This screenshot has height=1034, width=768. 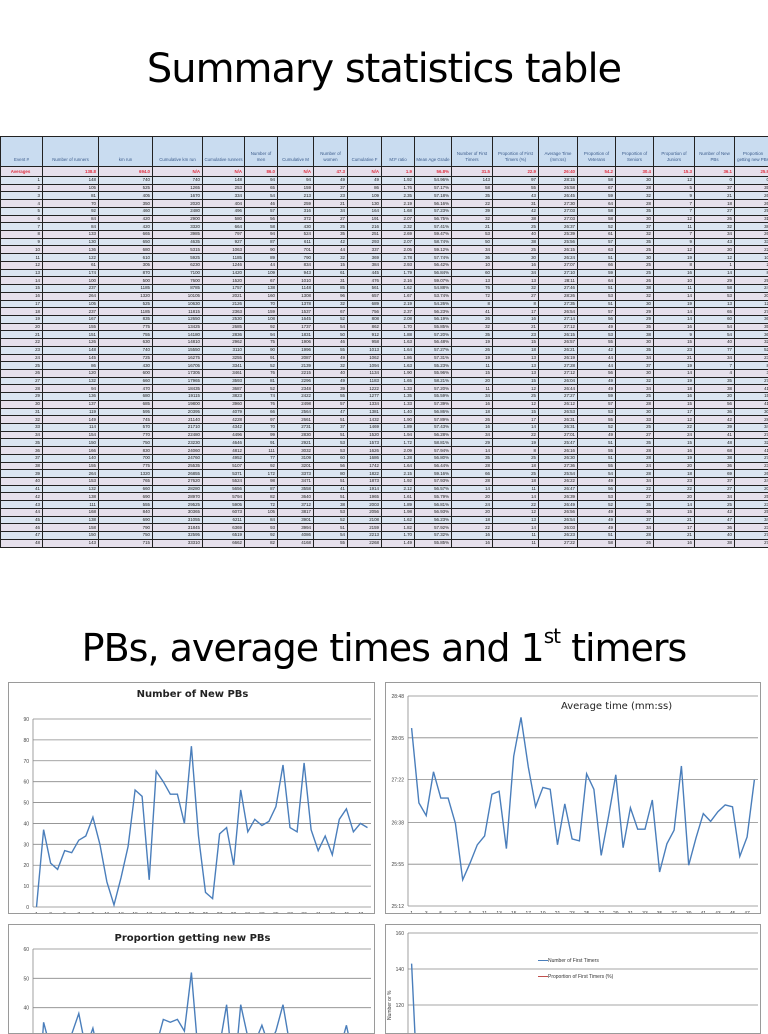 I want to click on table-cell: 14, so click(x=674, y=319).